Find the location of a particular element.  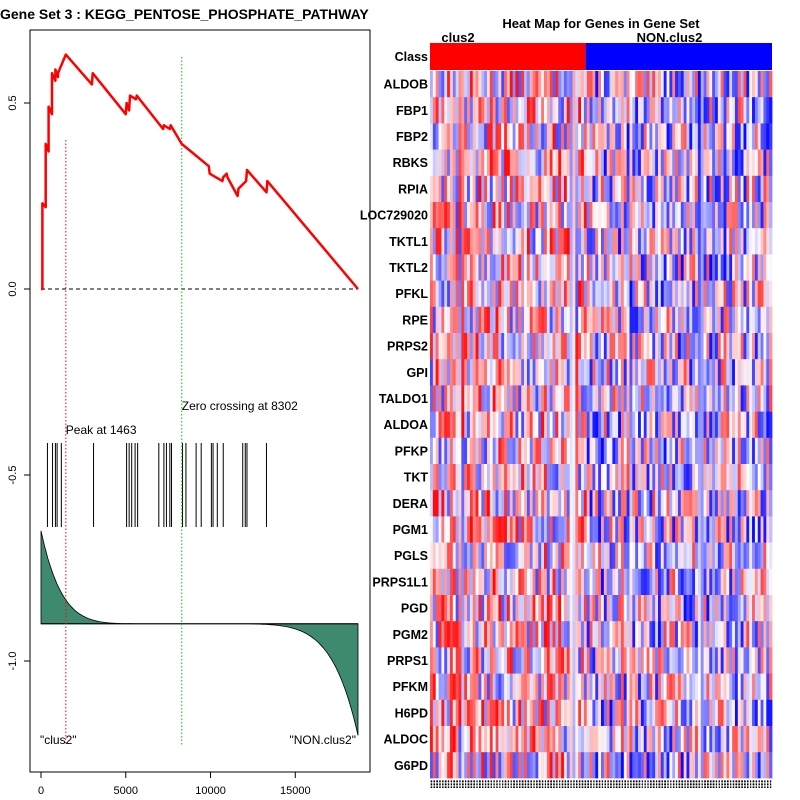

heatmap-row is located at coordinates (601, 425).